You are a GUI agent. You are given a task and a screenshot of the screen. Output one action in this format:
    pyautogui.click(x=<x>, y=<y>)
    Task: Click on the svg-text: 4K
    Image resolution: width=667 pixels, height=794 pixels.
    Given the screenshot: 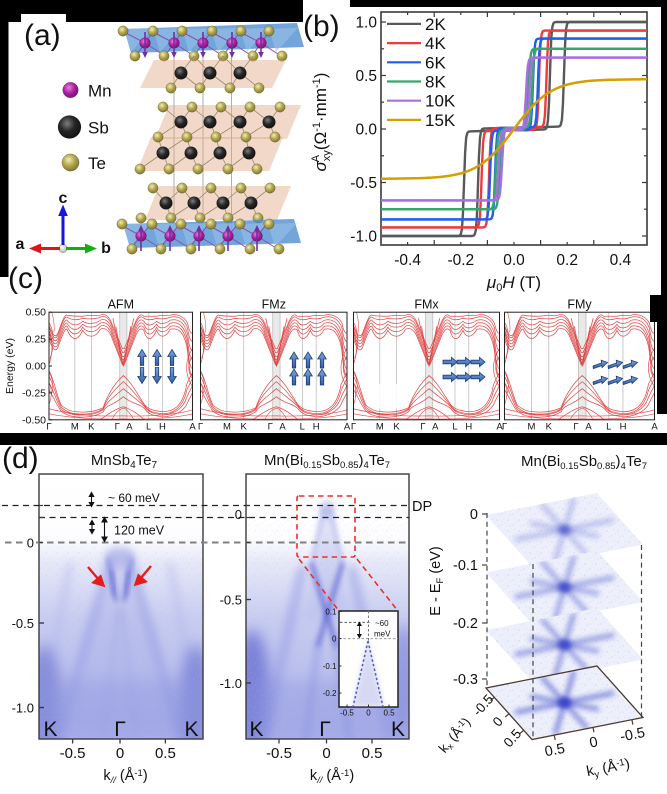 What is the action you would take?
    pyautogui.click(x=435, y=43)
    